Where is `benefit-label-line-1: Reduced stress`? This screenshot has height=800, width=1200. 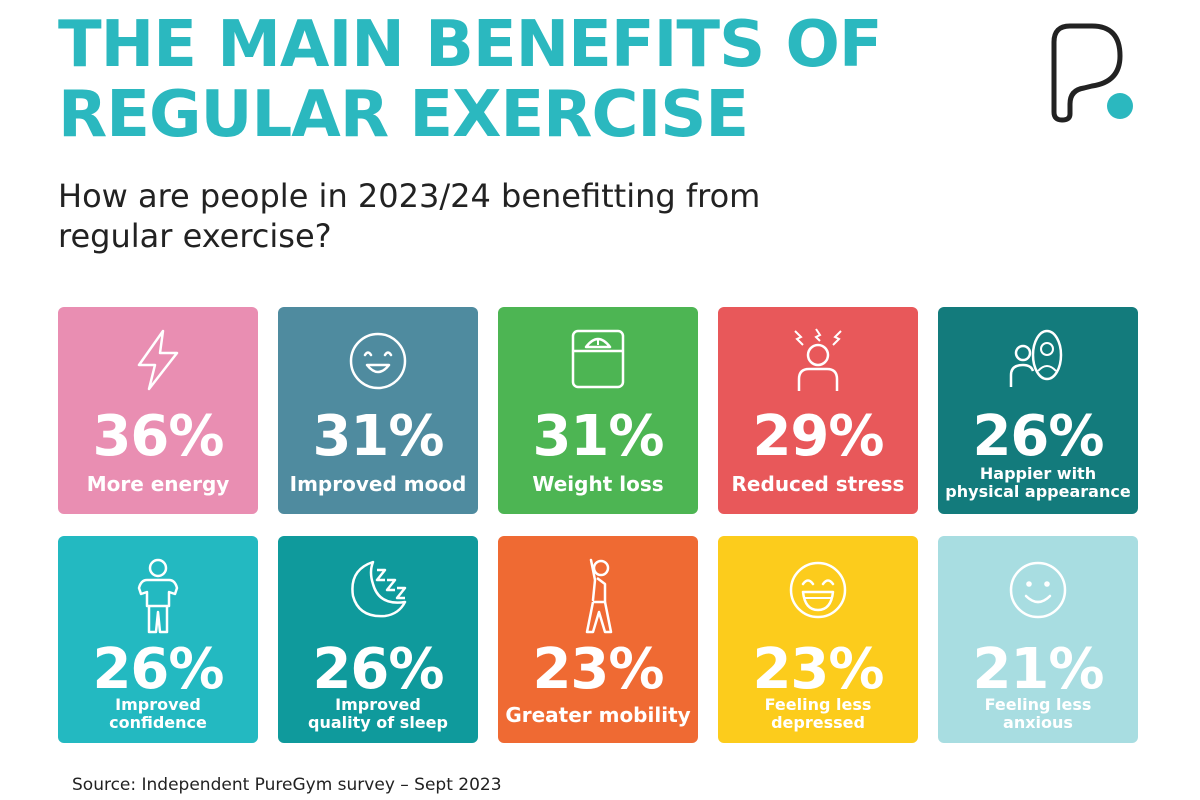
benefit-label-line-1: Reduced stress is located at coordinates (818, 484).